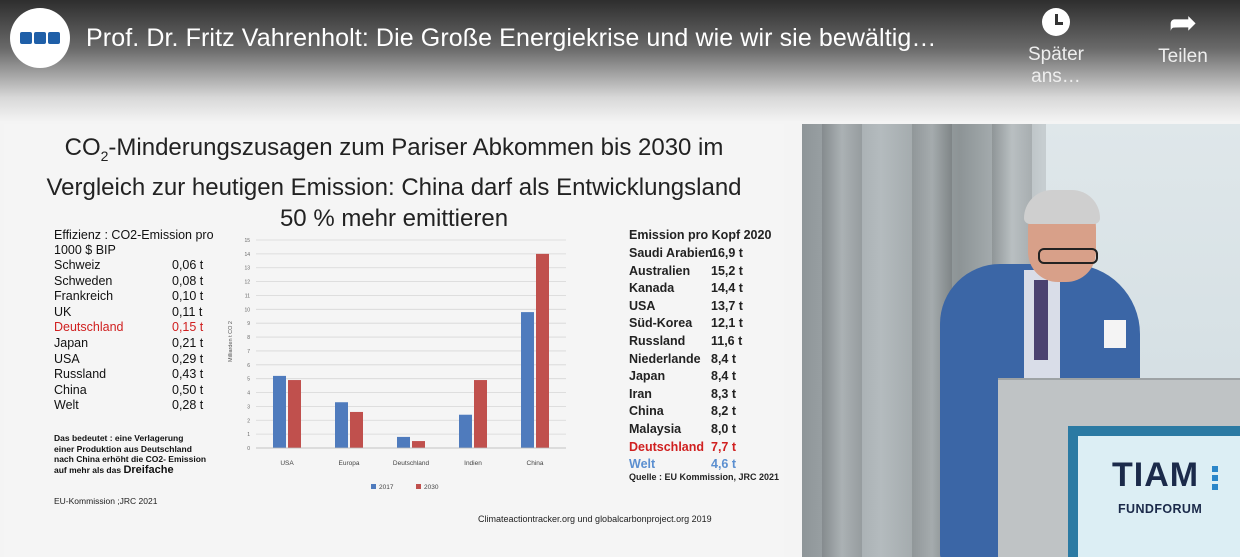 The height and width of the screenshot is (557, 1240). I want to click on per-capita-country: Niederlande, so click(665, 358).